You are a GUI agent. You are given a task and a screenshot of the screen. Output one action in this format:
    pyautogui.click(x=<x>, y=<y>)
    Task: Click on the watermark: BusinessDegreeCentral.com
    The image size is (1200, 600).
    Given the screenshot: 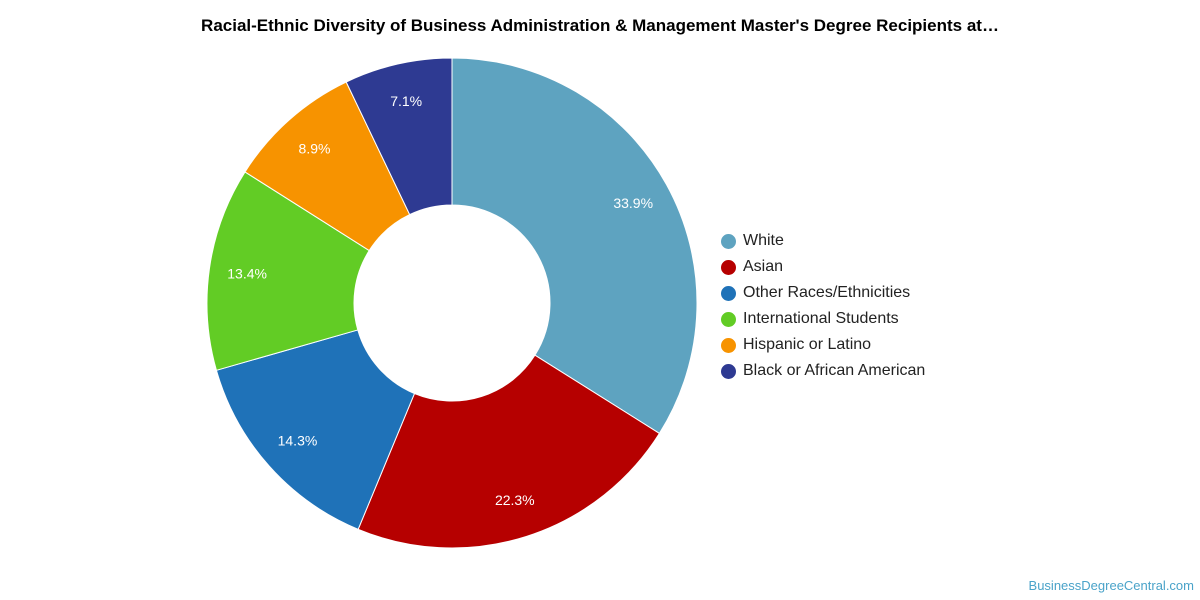 What is the action you would take?
    pyautogui.click(x=1111, y=585)
    